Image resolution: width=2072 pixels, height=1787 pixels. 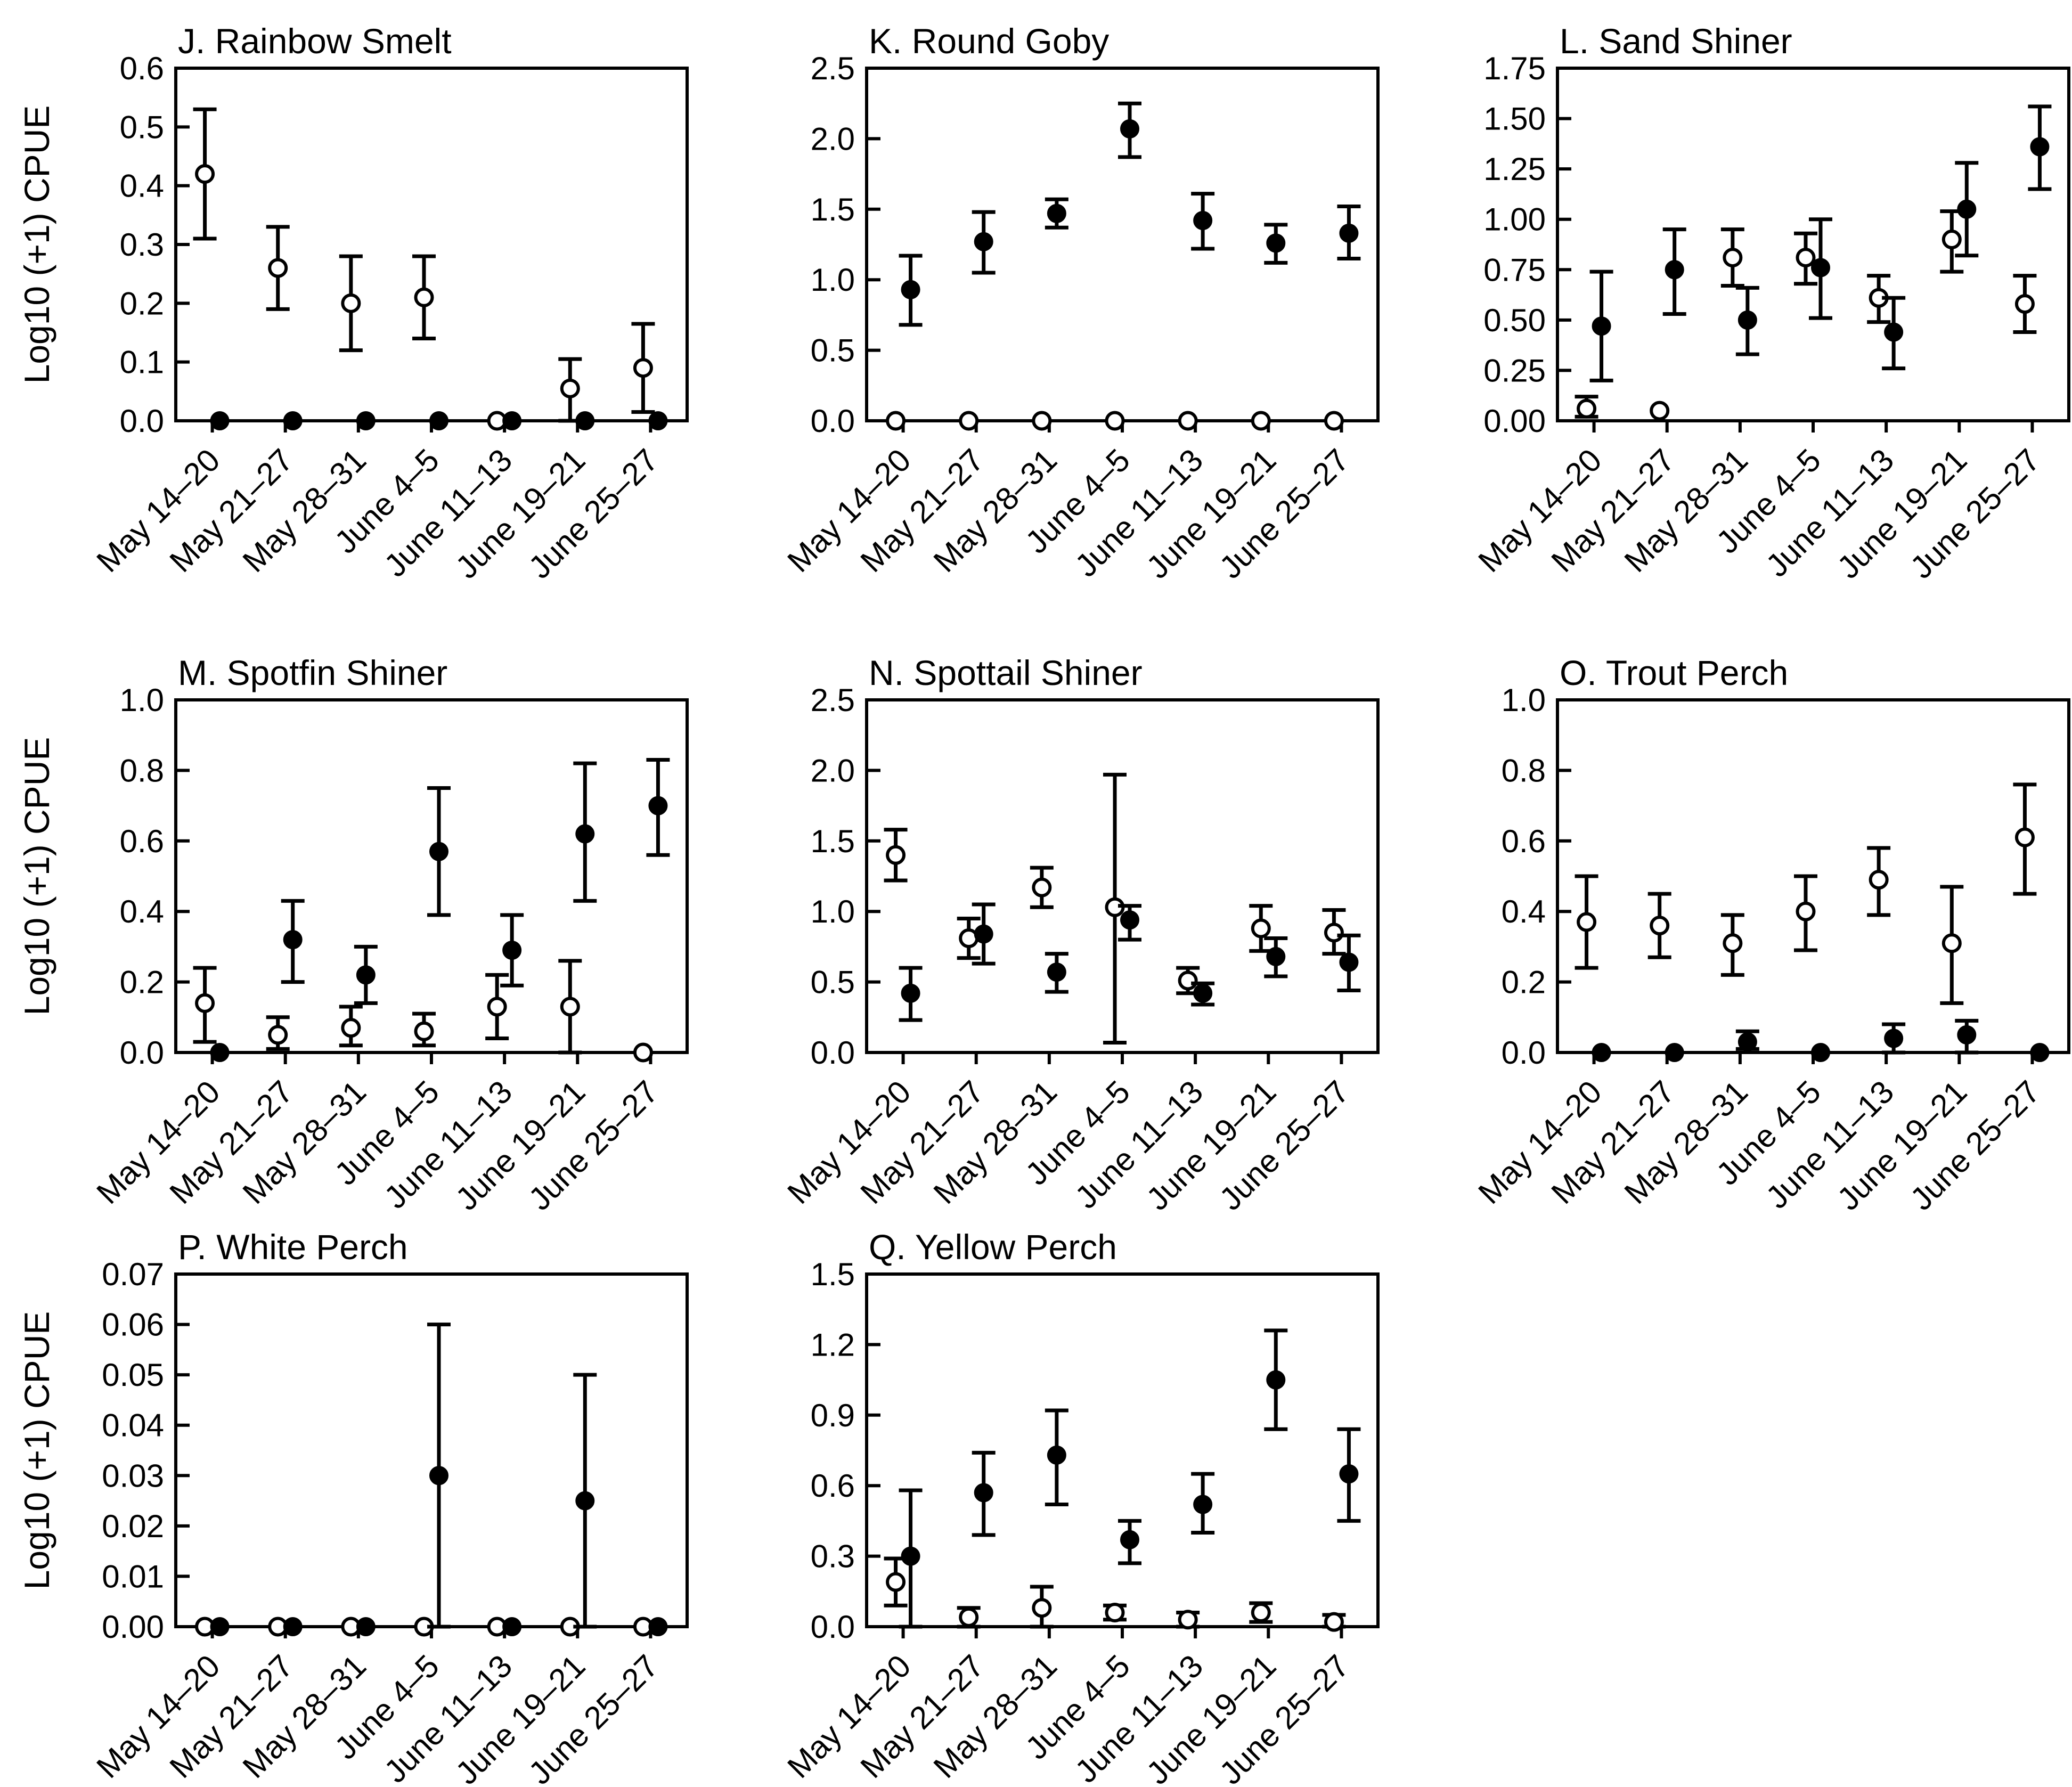 What do you see at coordinates (833, 1415) in the screenshot?
I see `y-tick-label: 0.9` at bounding box center [833, 1415].